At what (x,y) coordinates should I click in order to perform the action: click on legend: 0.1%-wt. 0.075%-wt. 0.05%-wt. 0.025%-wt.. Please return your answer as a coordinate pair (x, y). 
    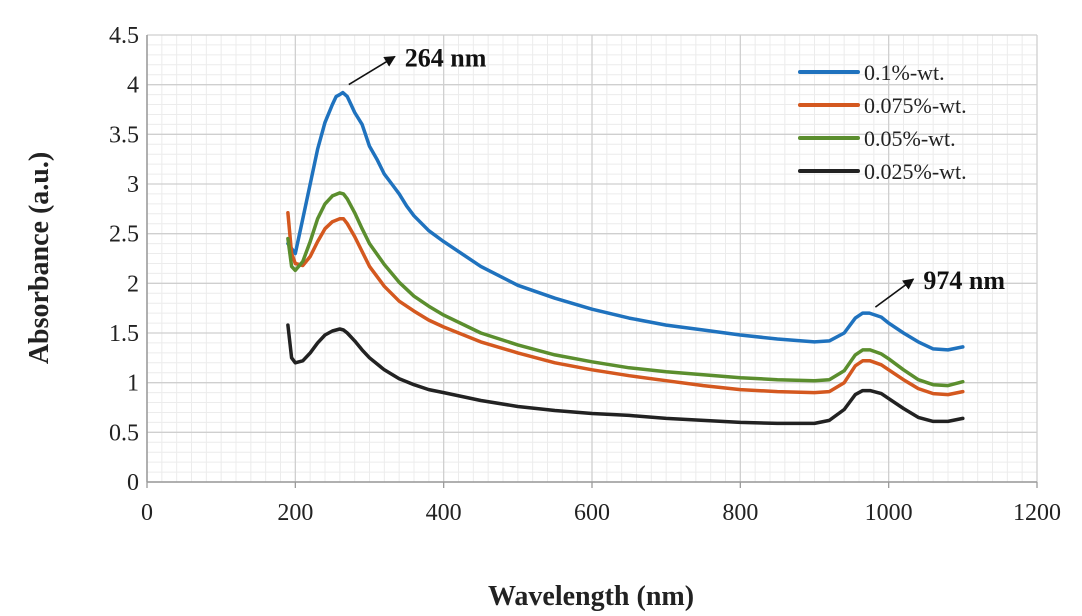
    Looking at the image, I should click on (882, 122).